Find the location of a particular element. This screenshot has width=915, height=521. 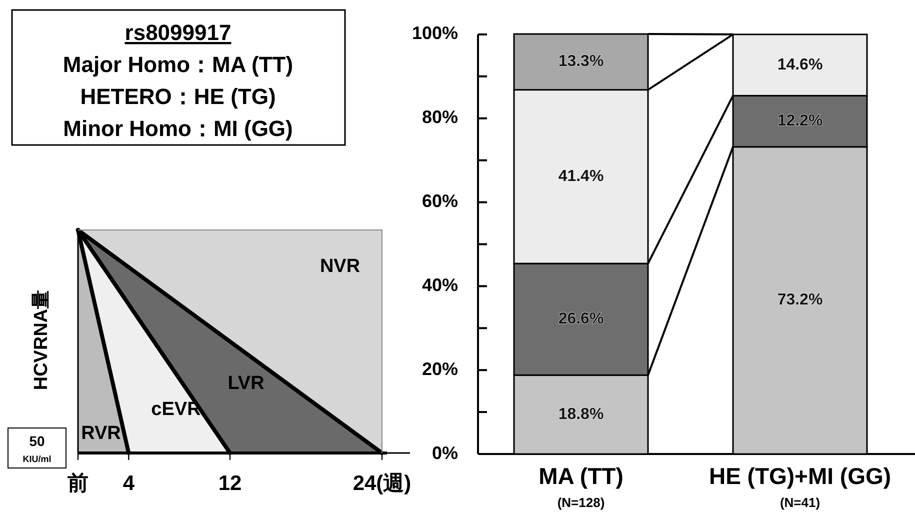

x-tick-label: 12 is located at coordinates (230, 483).